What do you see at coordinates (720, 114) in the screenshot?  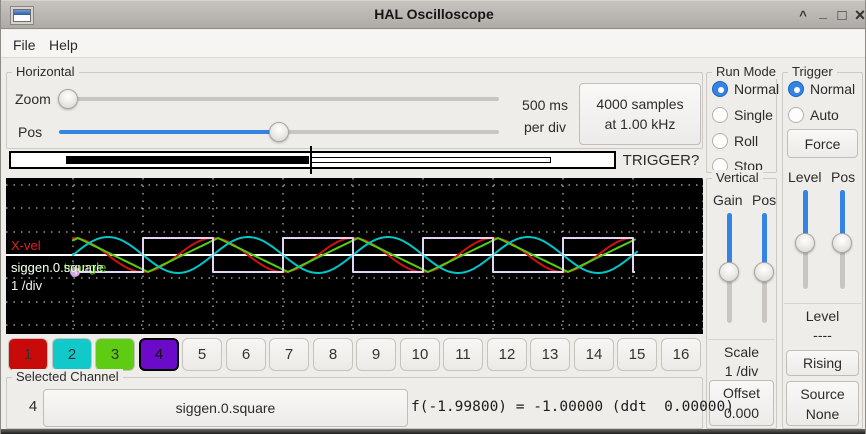 I see `run-mode-single-radio` at bounding box center [720, 114].